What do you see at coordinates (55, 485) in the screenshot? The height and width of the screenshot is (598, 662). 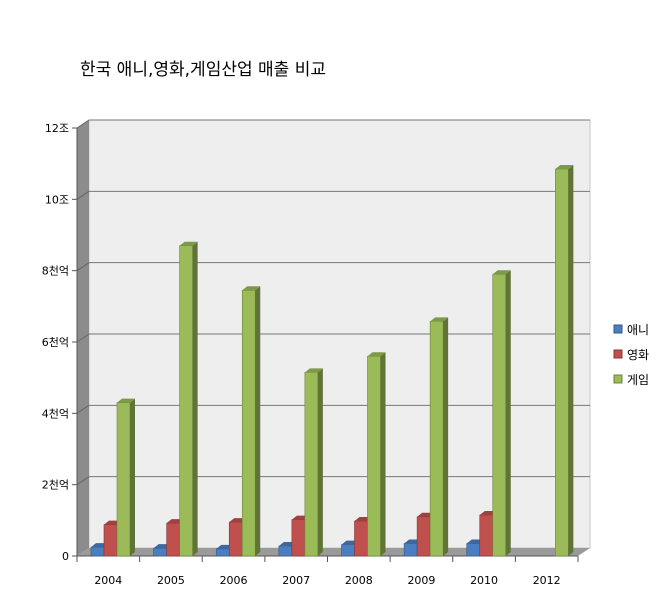 I see `y-tick-label: 2천억` at bounding box center [55, 485].